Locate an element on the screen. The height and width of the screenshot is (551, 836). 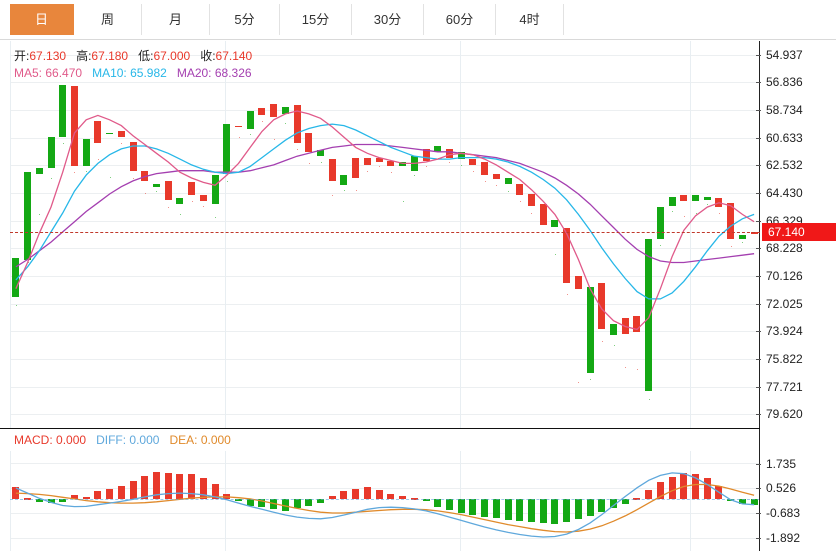
price-axis-label: 72.025 is located at coordinates (784, 304).